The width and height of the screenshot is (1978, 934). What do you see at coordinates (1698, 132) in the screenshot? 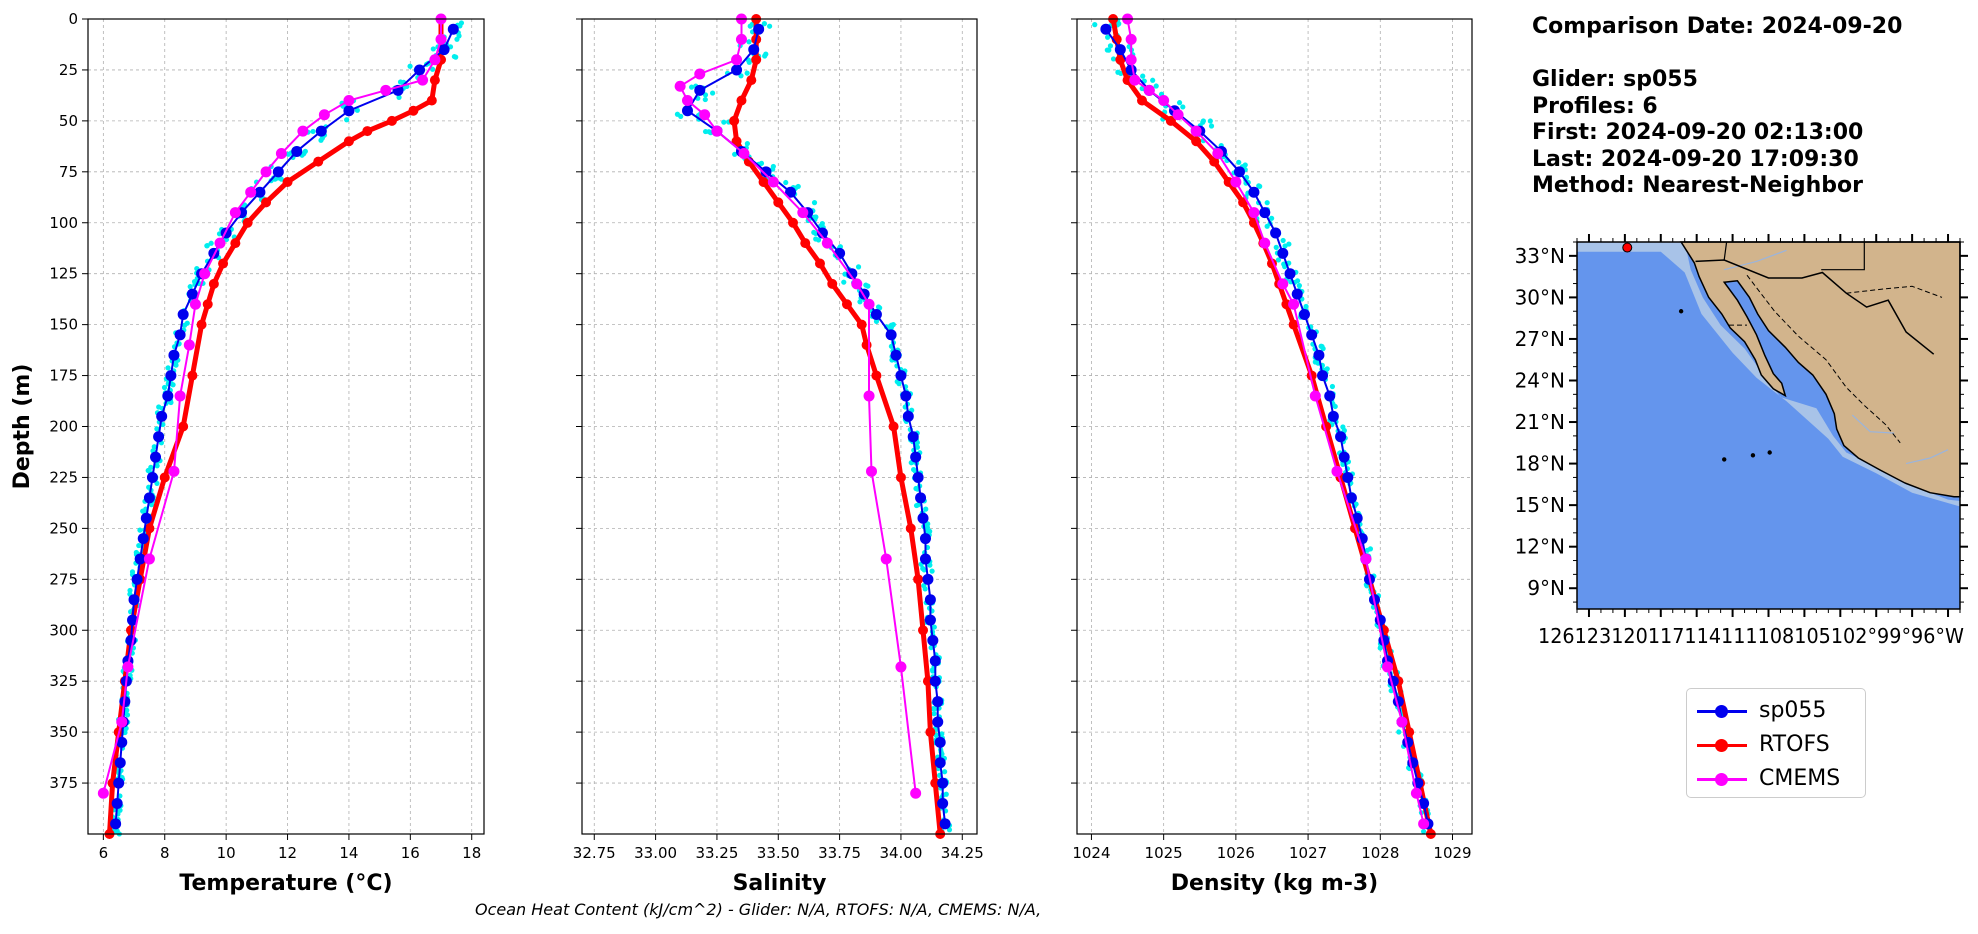
I see `first-time: First: 2024-09-20 02:13:00` at bounding box center [1698, 132].